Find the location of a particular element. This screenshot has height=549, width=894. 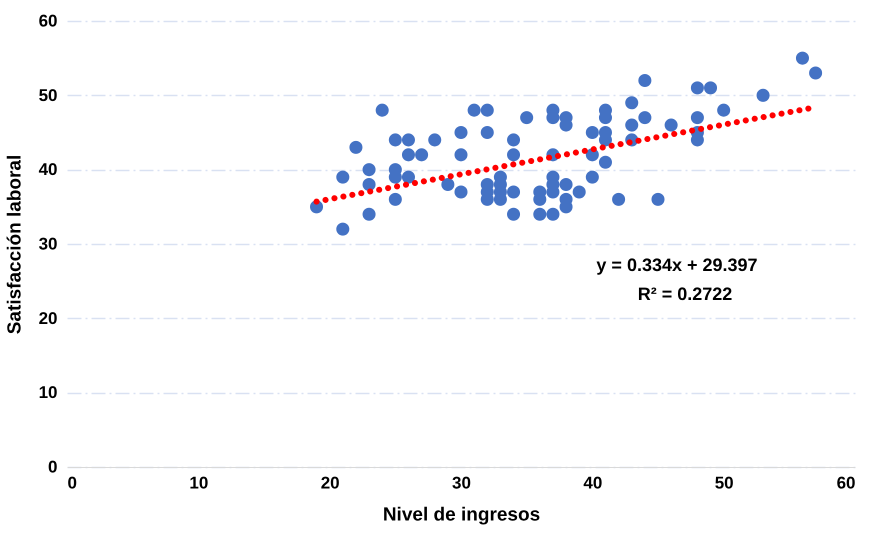

annotation: y = 0.334x + 29.397 is located at coordinates (677, 265).